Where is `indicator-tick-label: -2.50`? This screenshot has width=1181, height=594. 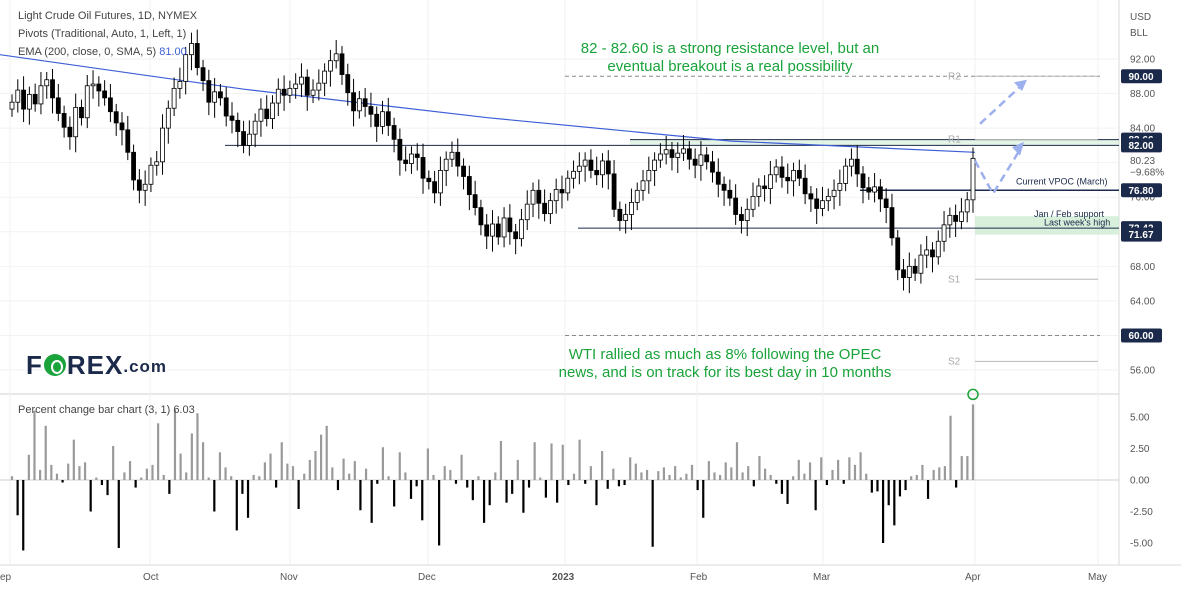 indicator-tick-label: -2.50 is located at coordinates (1141, 512).